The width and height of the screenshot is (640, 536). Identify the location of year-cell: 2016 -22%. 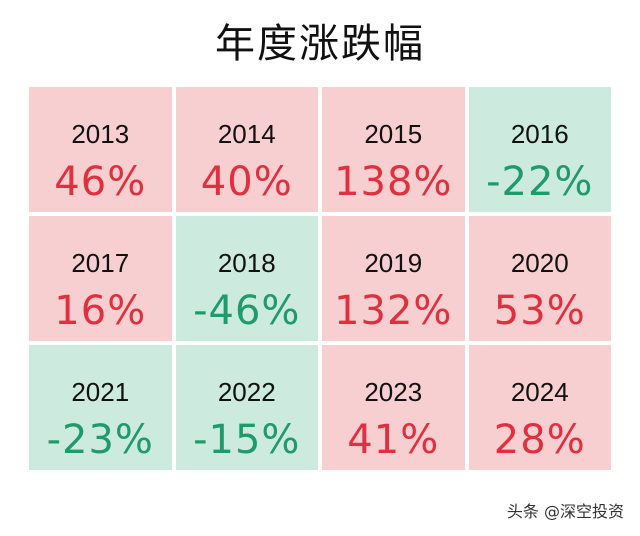
(539, 149).